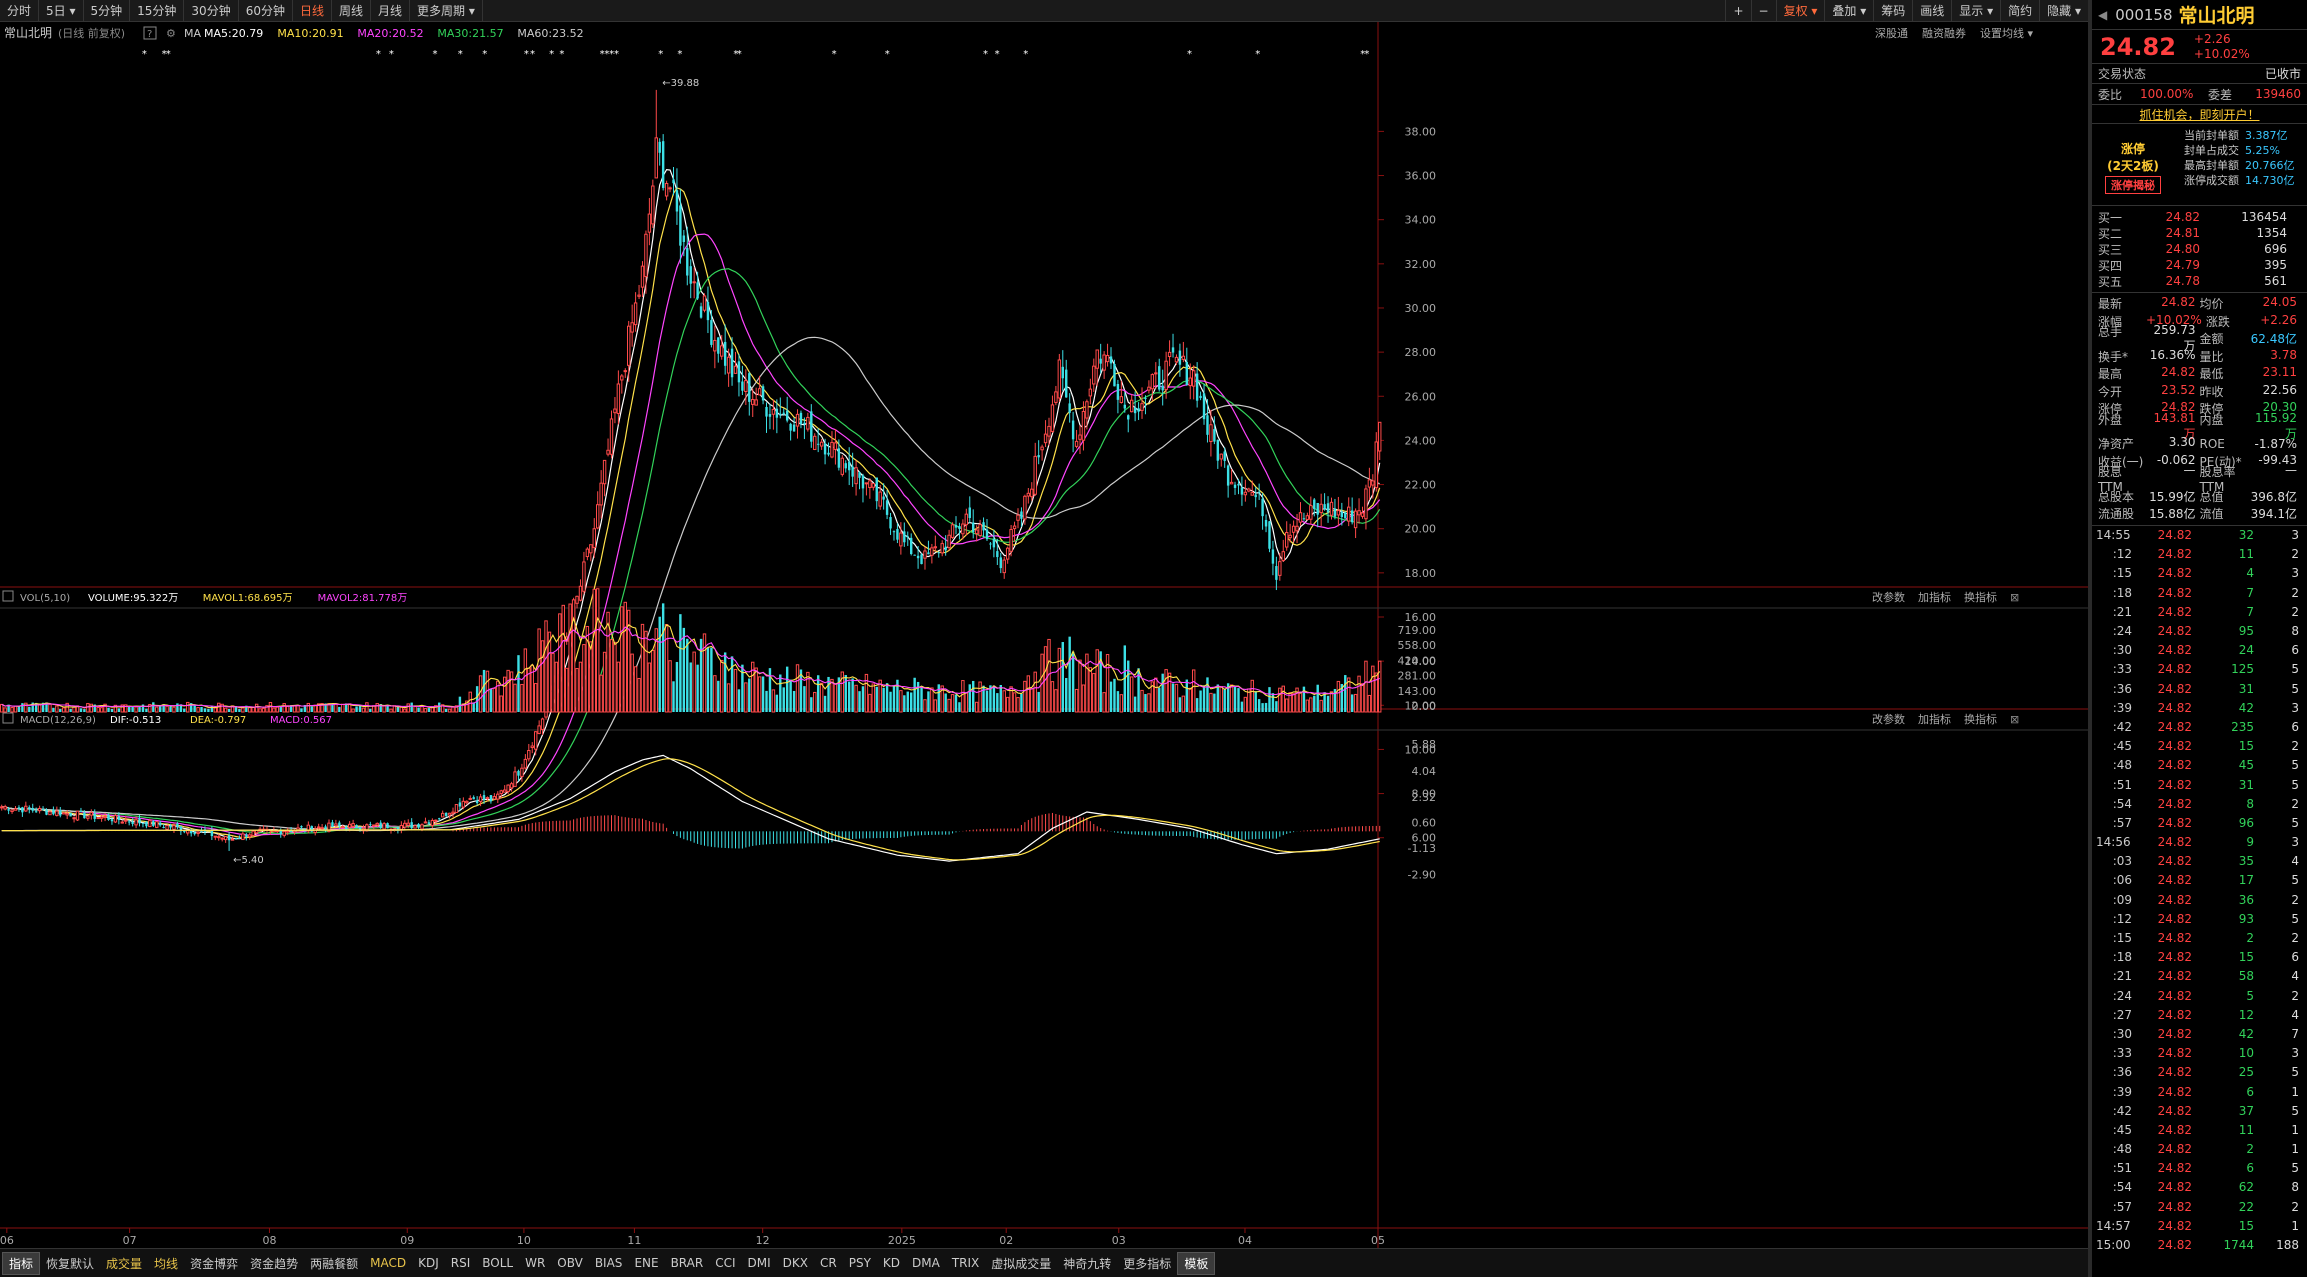 The width and height of the screenshot is (2307, 1277). I want to click on period-tab: 周线, so click(352, 11).